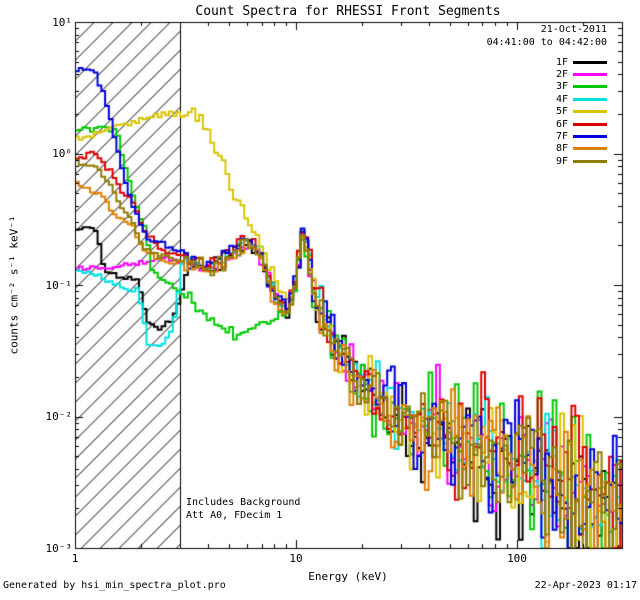 The width and height of the screenshot is (640, 600). What do you see at coordinates (517, 558) in the screenshot?
I see `xtick-100: 100` at bounding box center [517, 558].